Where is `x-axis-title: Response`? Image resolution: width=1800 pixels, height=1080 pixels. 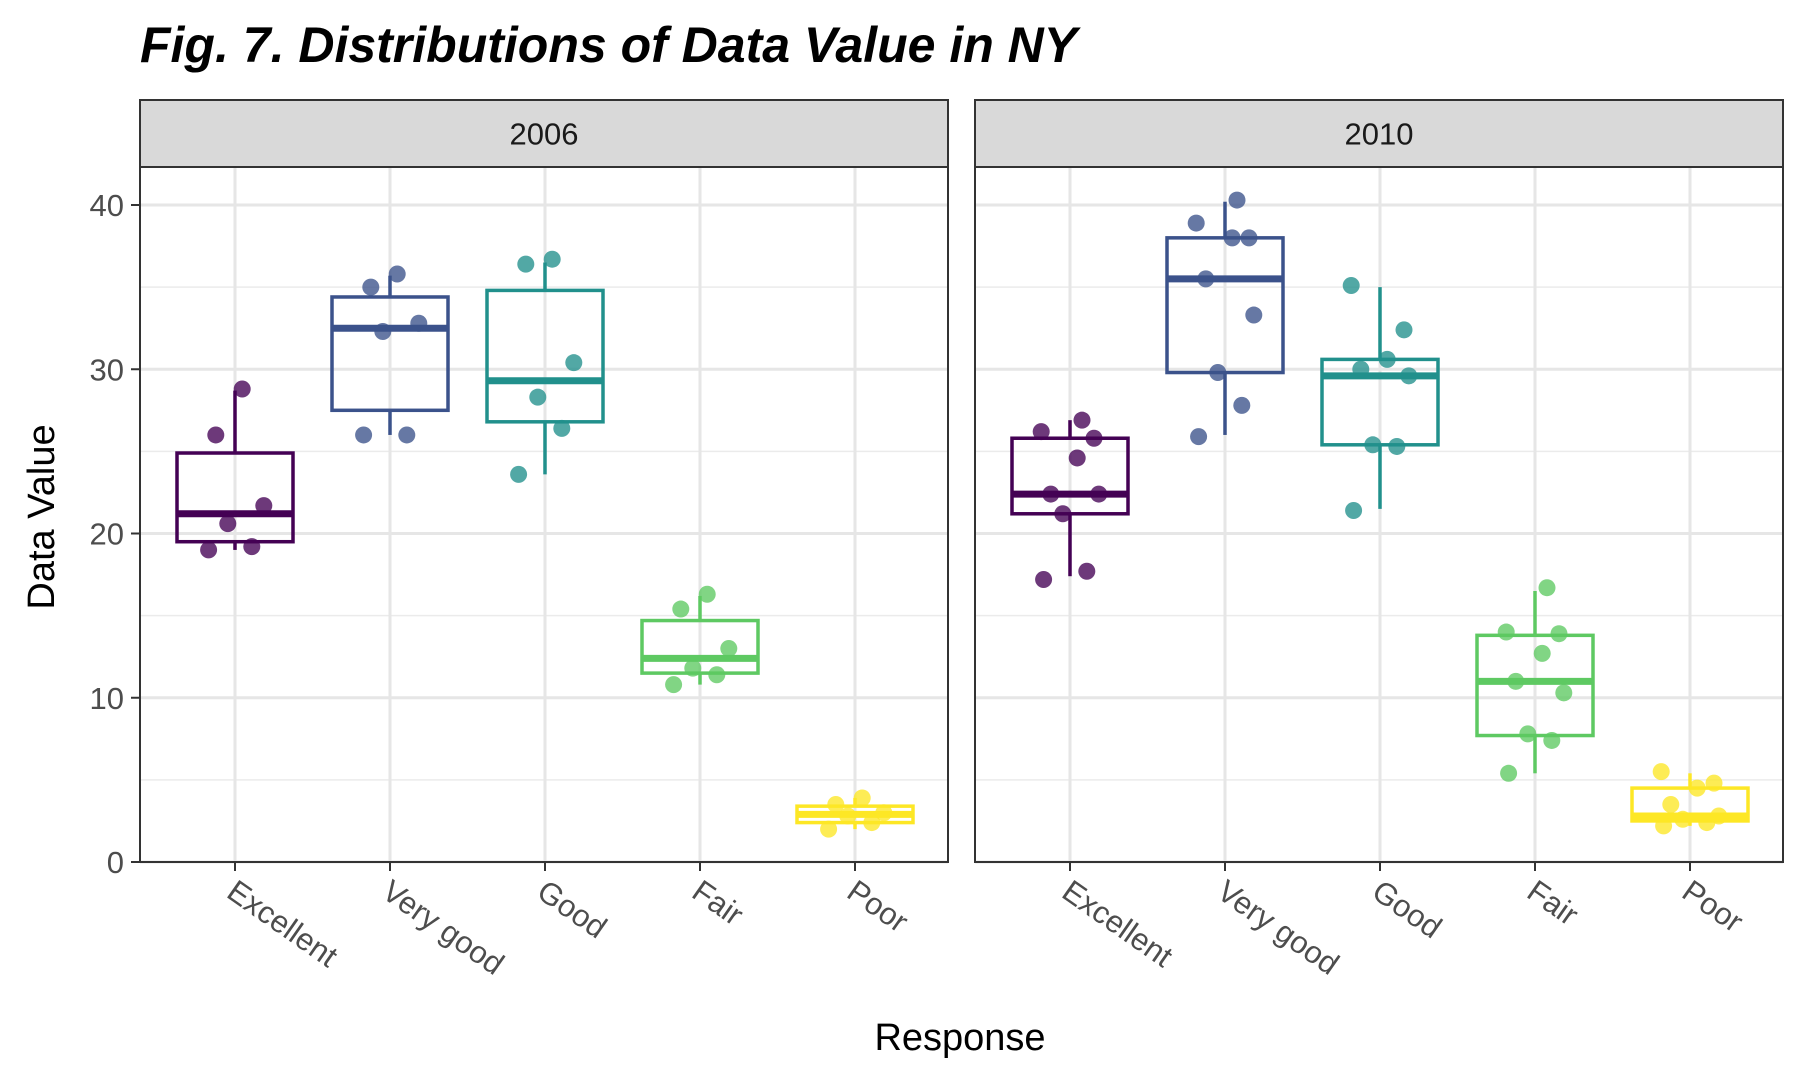 x-axis-title: Response is located at coordinates (959, 1038).